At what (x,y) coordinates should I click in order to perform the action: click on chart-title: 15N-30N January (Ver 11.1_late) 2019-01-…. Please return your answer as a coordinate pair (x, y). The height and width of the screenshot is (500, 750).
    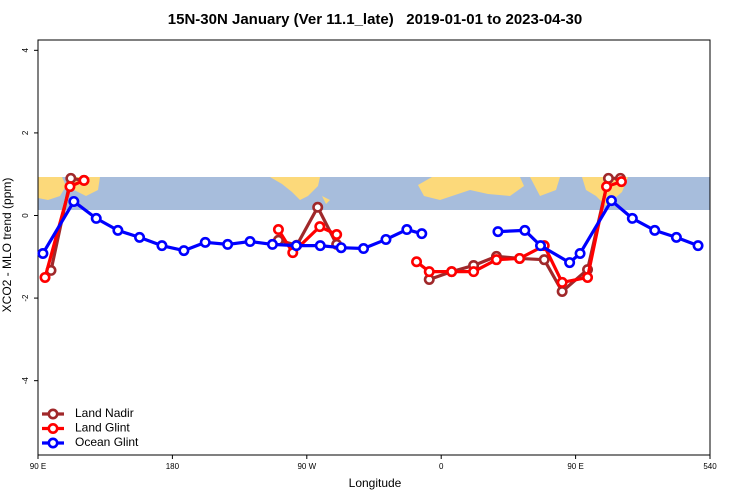
    Looking at the image, I should click on (375, 19).